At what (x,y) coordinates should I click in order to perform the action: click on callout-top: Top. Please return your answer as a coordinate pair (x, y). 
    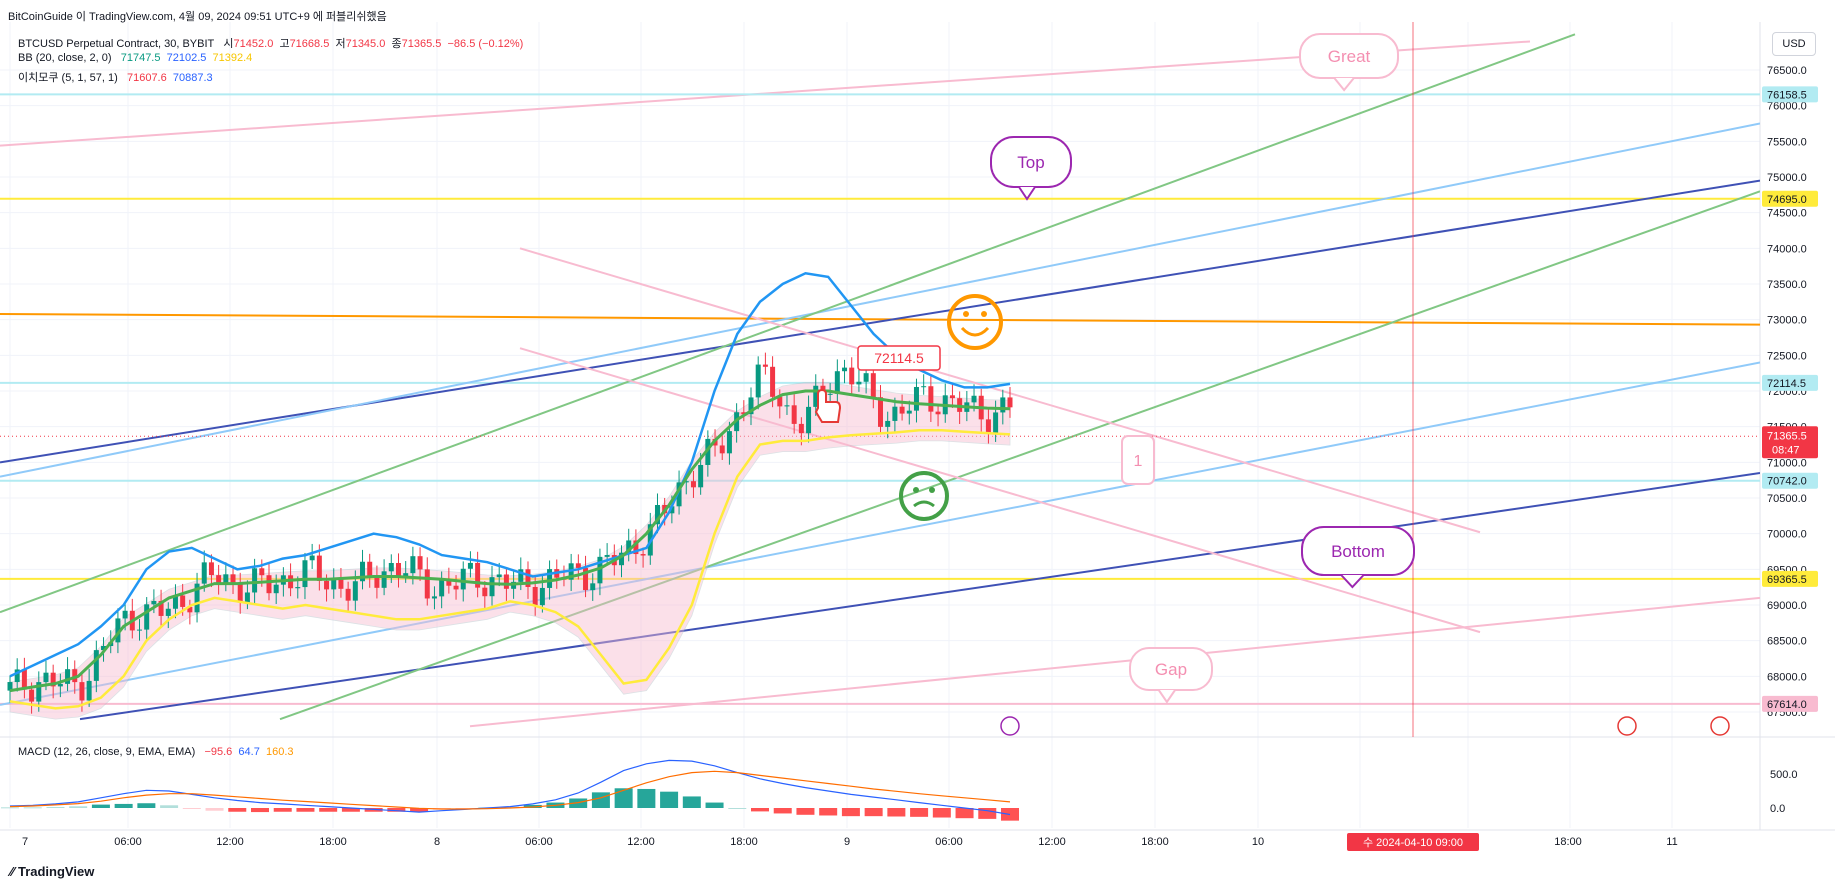
    Looking at the image, I should click on (1031, 168).